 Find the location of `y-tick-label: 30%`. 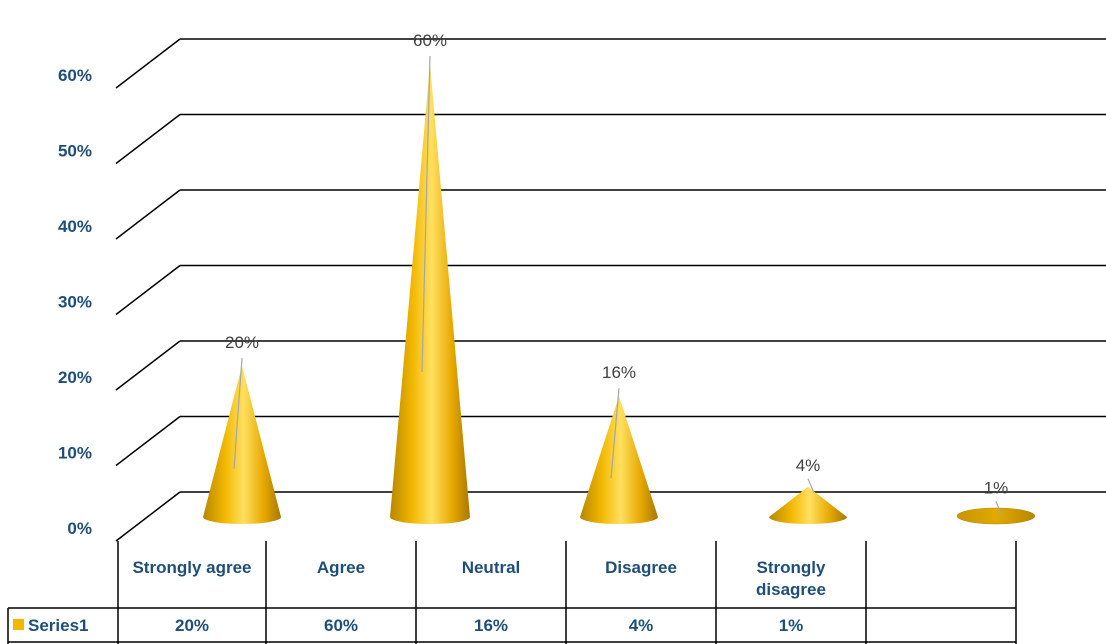

y-tick-label: 30% is located at coordinates (75, 302).